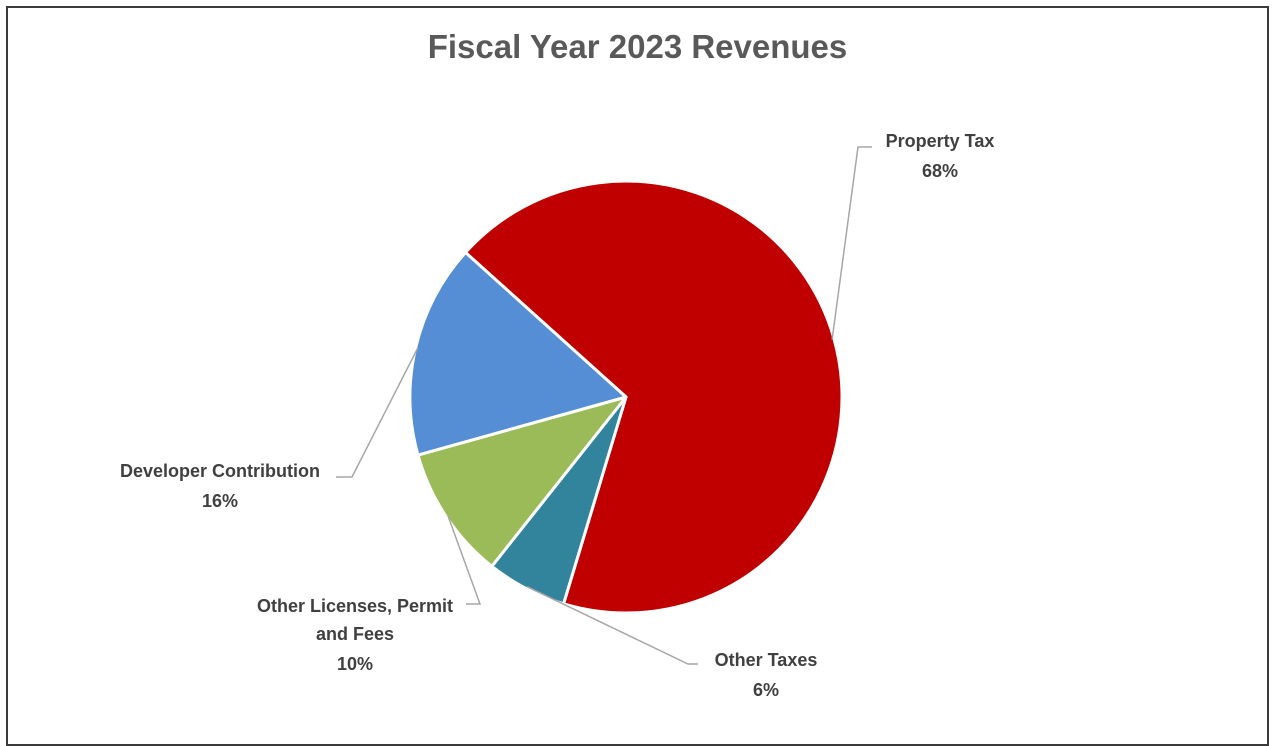  I want to click on label-property-tax-value: 68%, so click(940, 171).